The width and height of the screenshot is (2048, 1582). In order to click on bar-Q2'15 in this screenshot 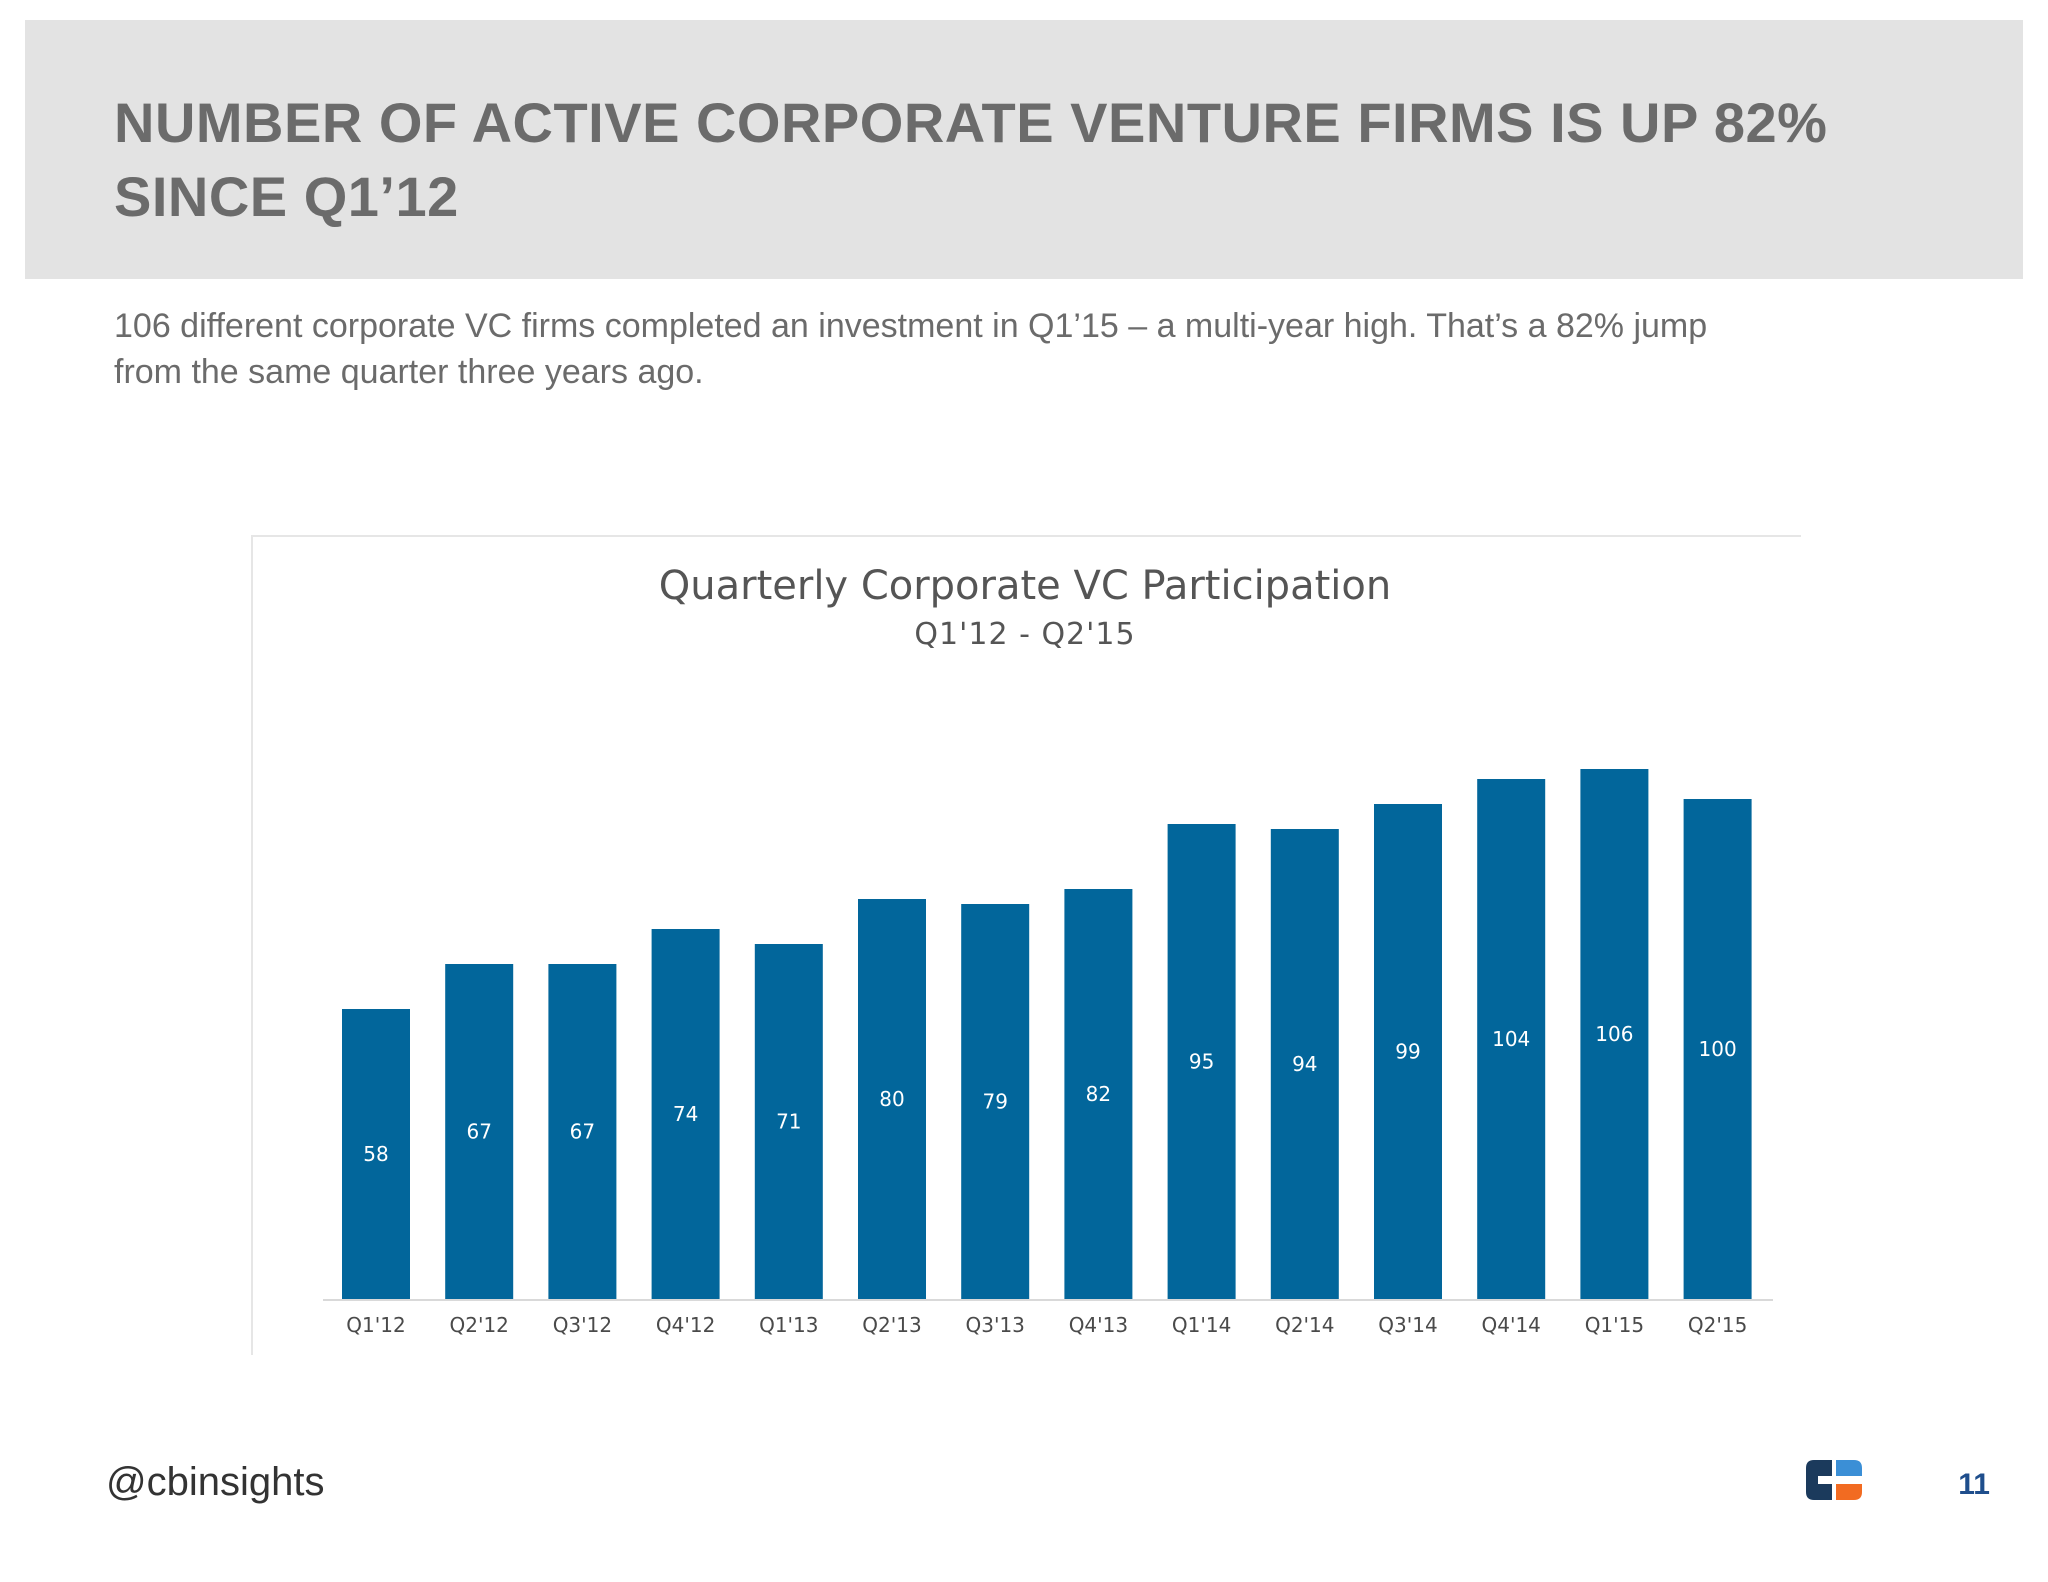, I will do `click(1717, 1049)`.